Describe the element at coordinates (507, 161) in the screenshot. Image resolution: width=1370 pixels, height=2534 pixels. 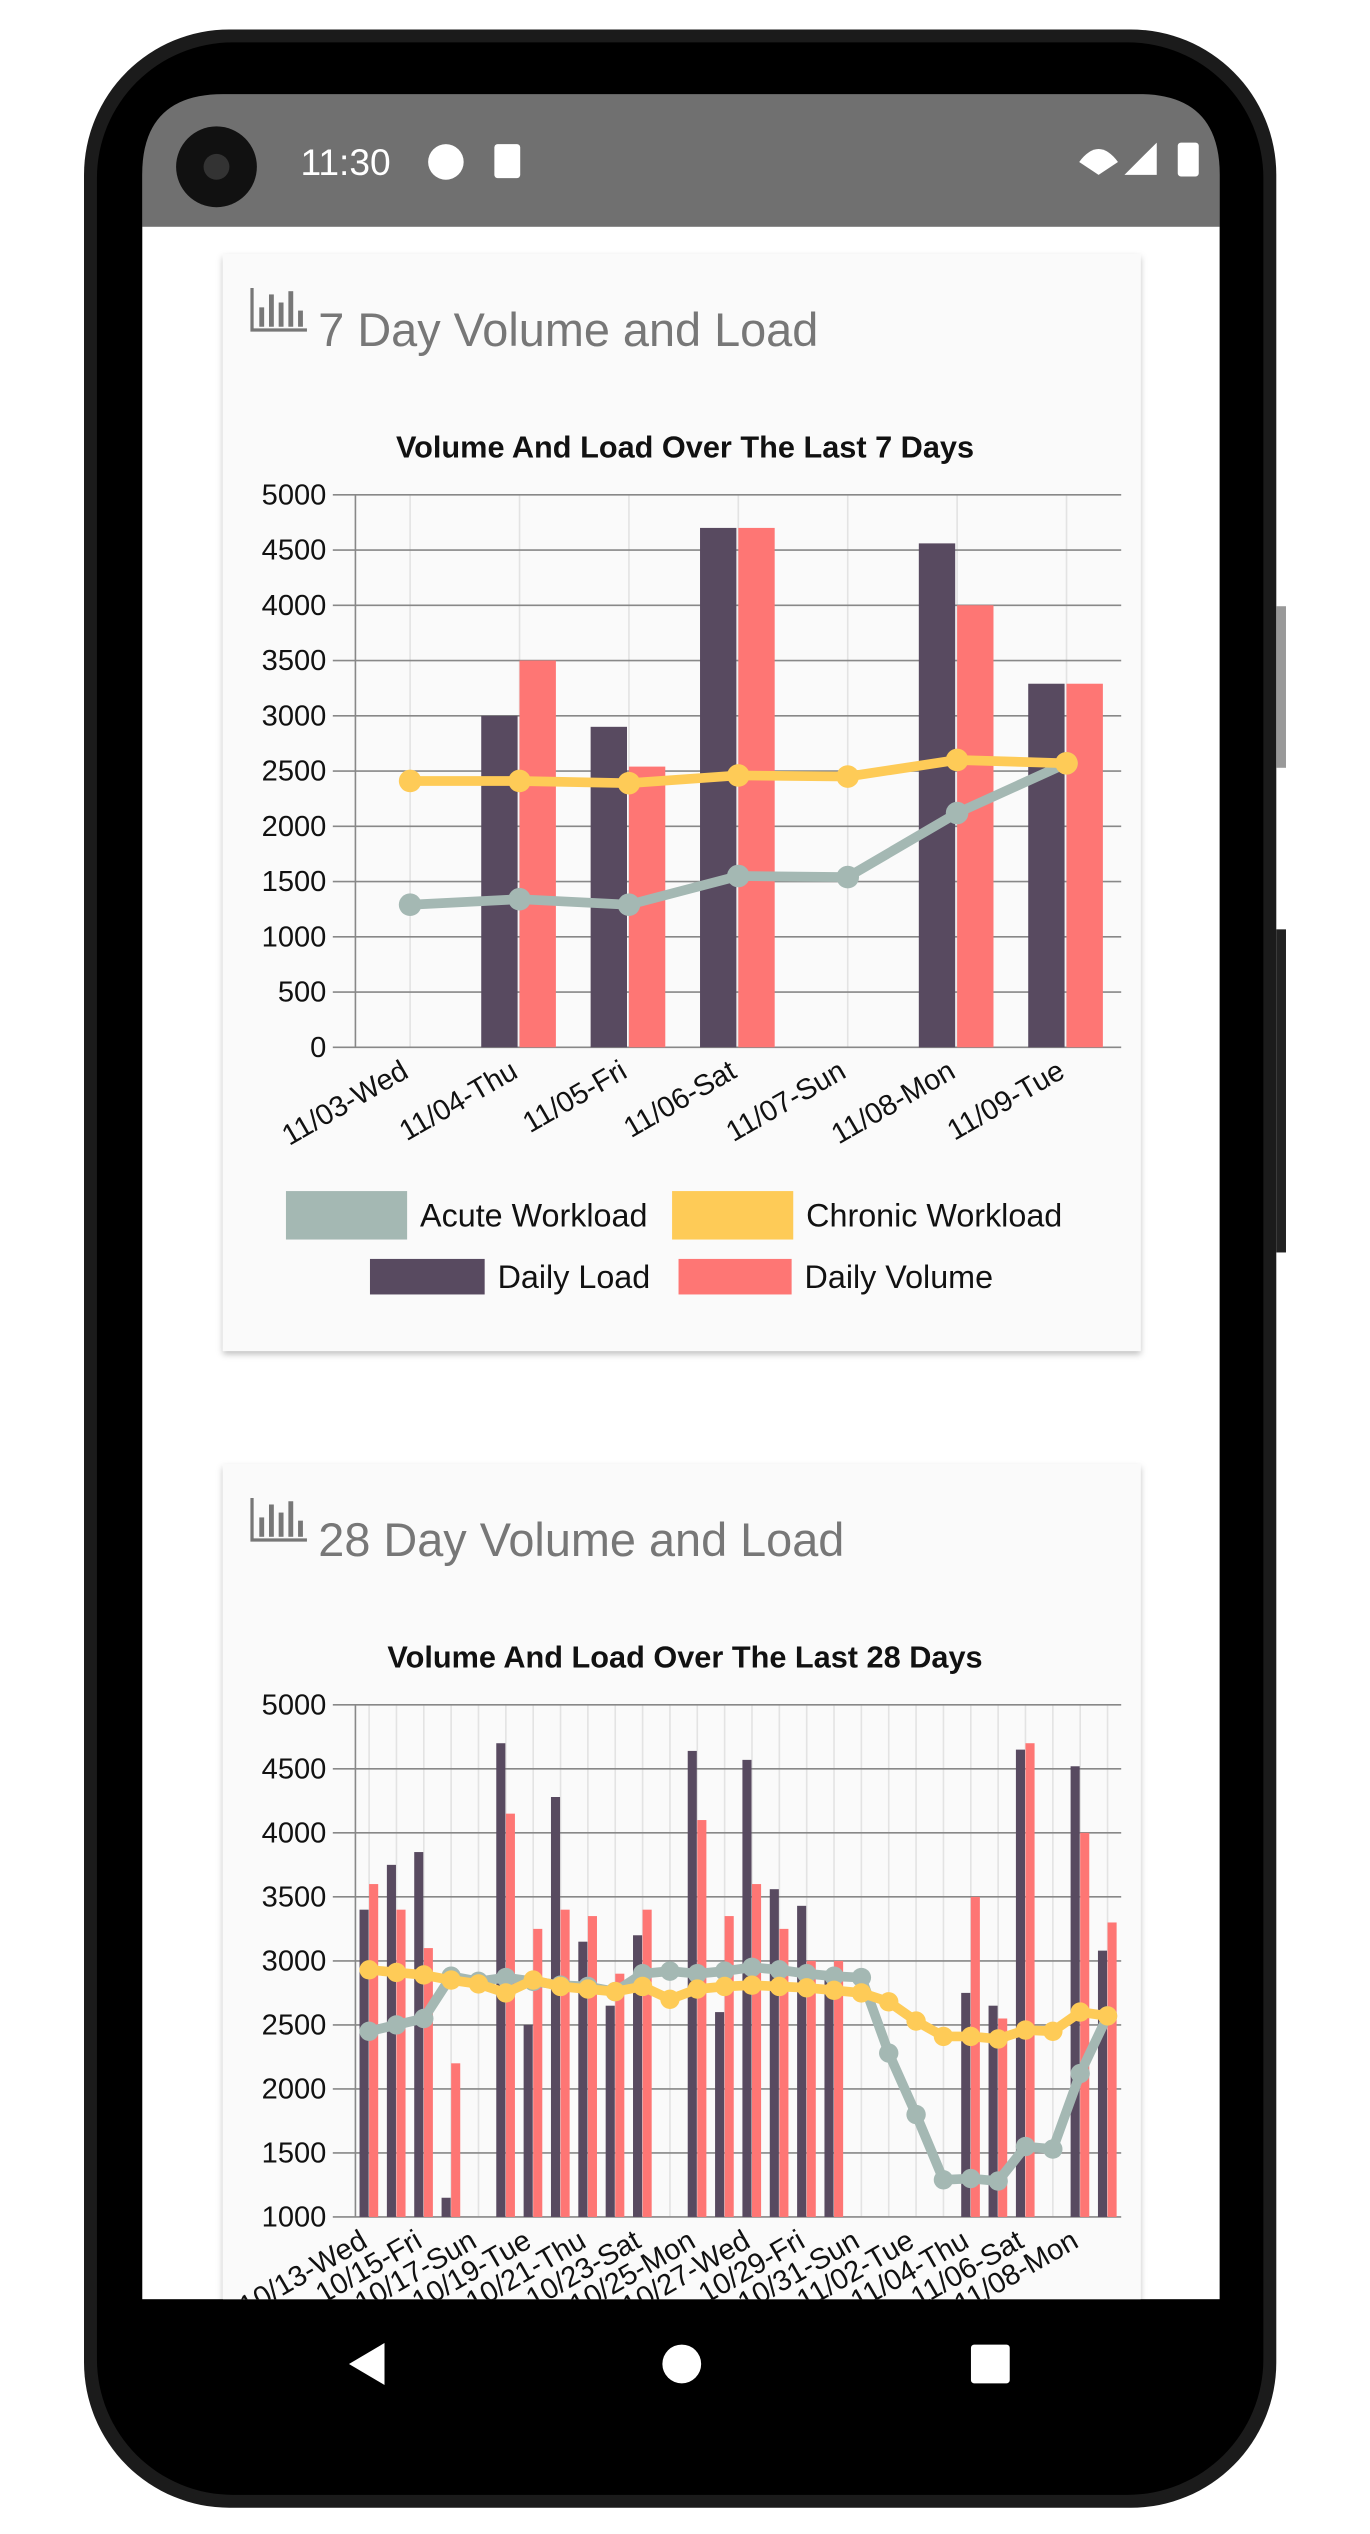
I see `sd-icon` at that location.